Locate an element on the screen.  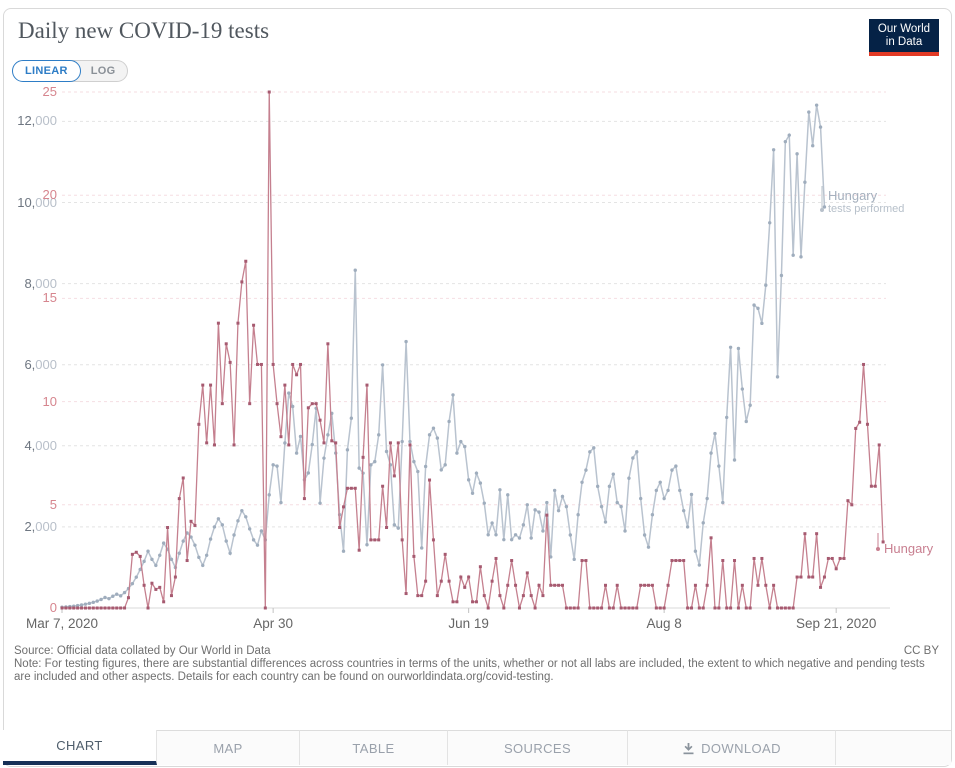
scale-toggle: LINEAR LOG is located at coordinates (70, 71).